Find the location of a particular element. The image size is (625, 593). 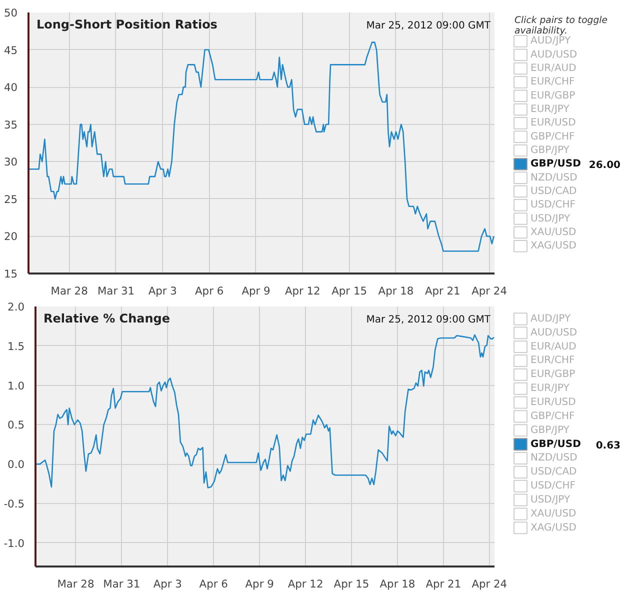

y-tick-label: -0.5 is located at coordinates (14, 503).